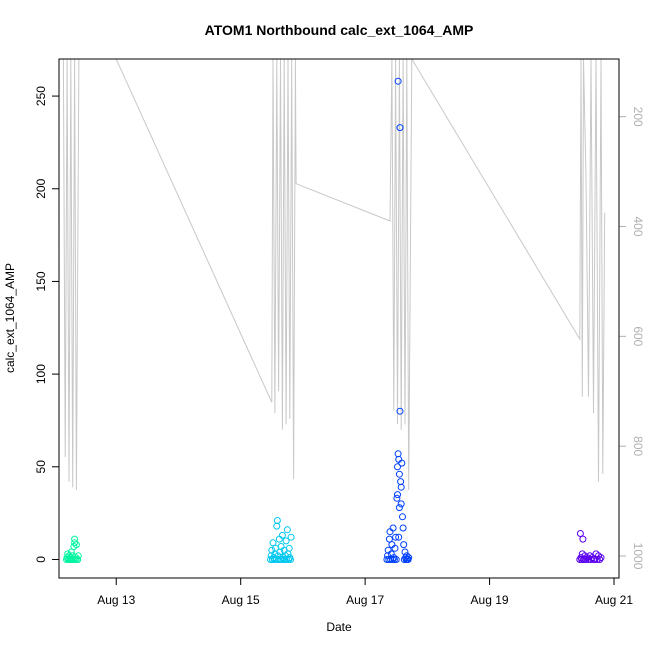 Image resolution: width=650 pixels, height=650 pixels. What do you see at coordinates (365, 592) in the screenshot?
I see `x-axis: Aug 13 Aug 15 Aug 17 Aug 19 Aug 21` at bounding box center [365, 592].